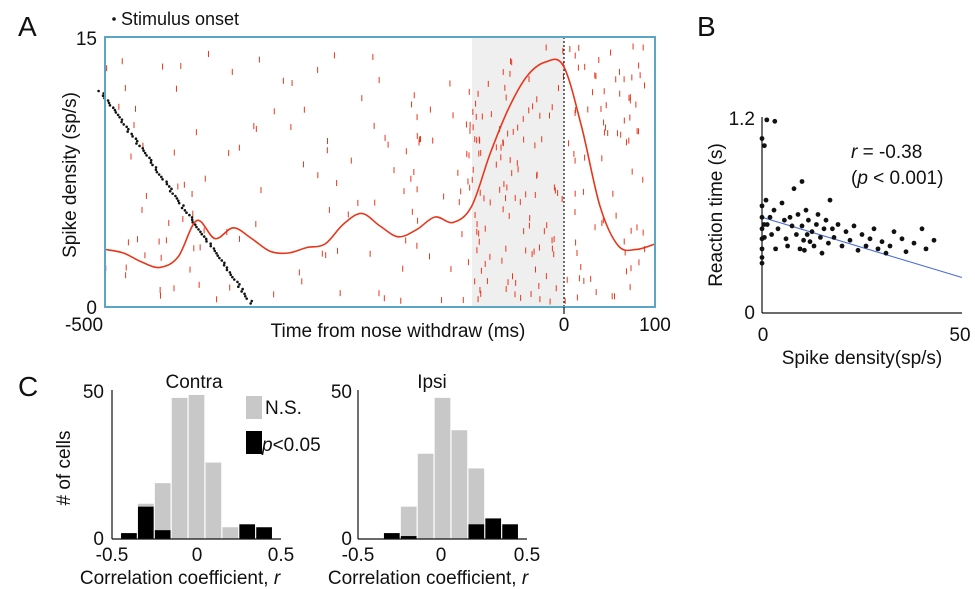  What do you see at coordinates (854, 178) in the screenshot?
I see `p-open-paren: (` at bounding box center [854, 178].